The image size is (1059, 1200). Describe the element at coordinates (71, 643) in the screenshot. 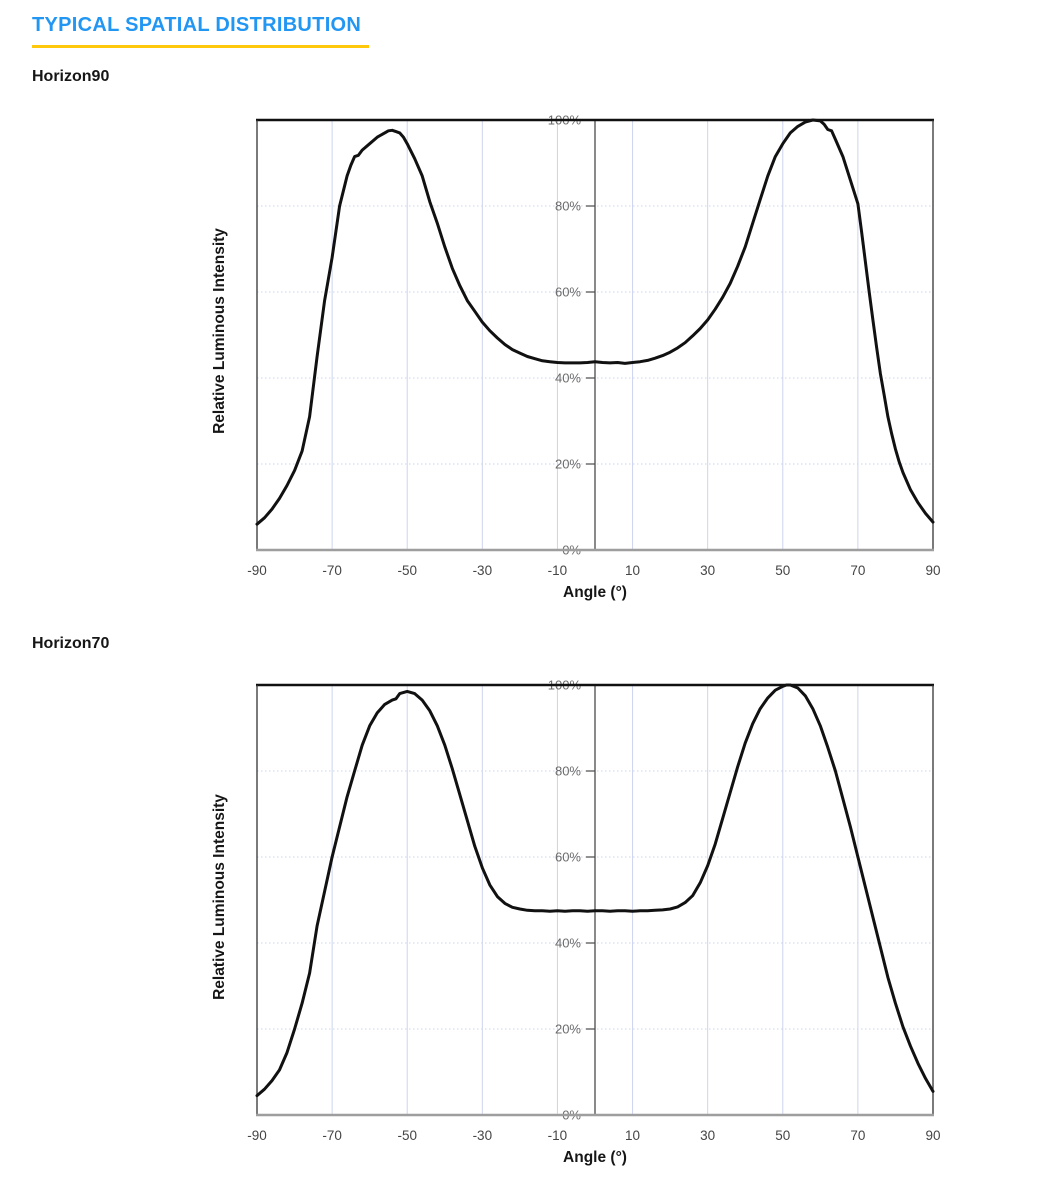

I see `chart-heading-horizon70: Horizon70` at that location.